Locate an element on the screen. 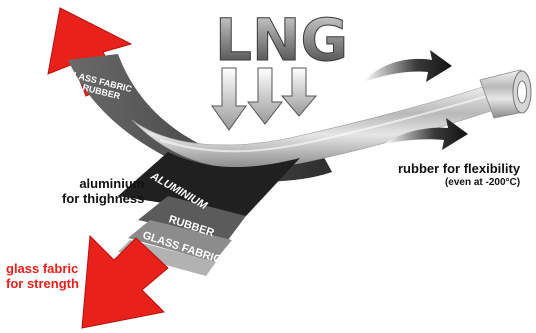  caption-aluminium-line1: aluminium is located at coordinates (112, 183).